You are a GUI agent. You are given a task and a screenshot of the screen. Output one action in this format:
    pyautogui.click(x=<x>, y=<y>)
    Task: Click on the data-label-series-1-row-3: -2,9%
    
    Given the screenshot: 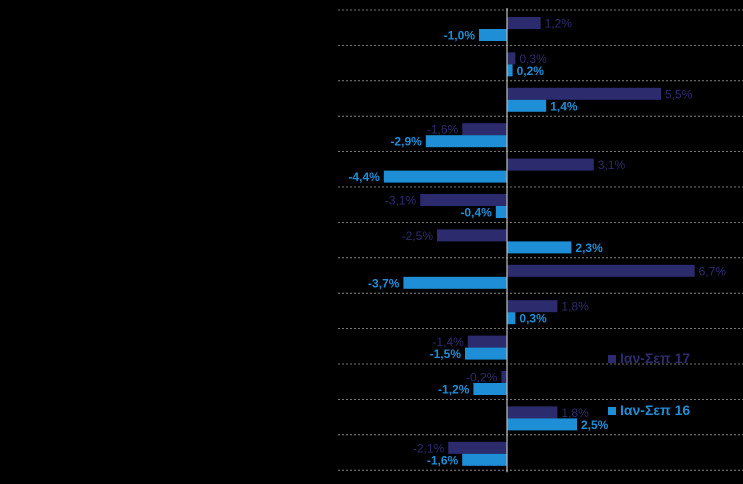 What is the action you would take?
    pyautogui.click(x=406, y=142)
    